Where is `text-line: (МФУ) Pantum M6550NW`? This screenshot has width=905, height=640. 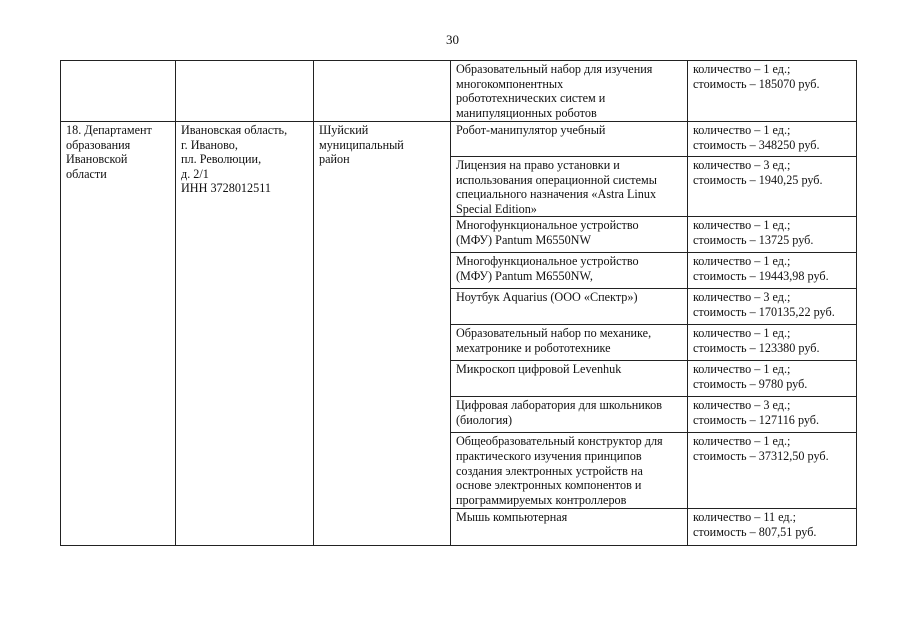
text-line: (МФУ) Pantum M6550NW is located at coordinates (523, 239).